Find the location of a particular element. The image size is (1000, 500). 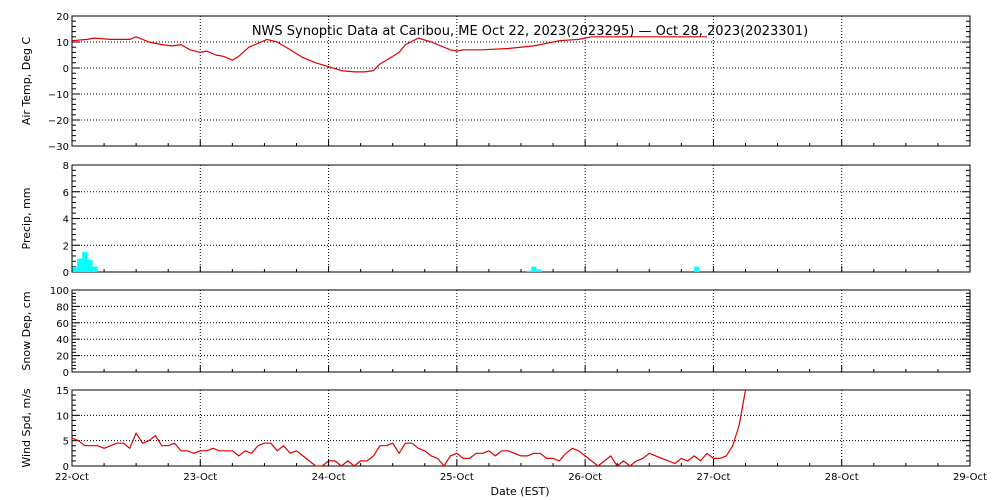

precip-ylabel: Precip, mm is located at coordinates (26, 219).